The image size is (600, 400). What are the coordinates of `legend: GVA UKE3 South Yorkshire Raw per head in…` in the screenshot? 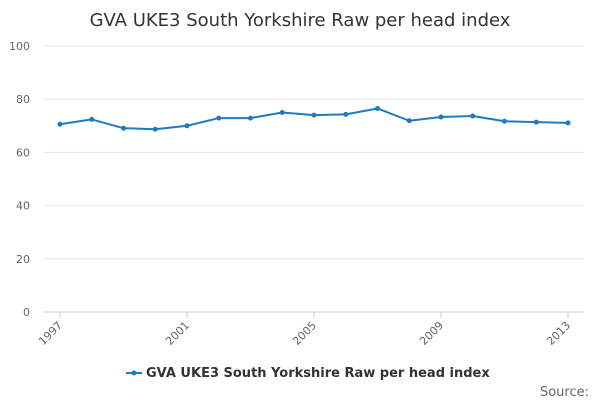 It's located at (308, 373).